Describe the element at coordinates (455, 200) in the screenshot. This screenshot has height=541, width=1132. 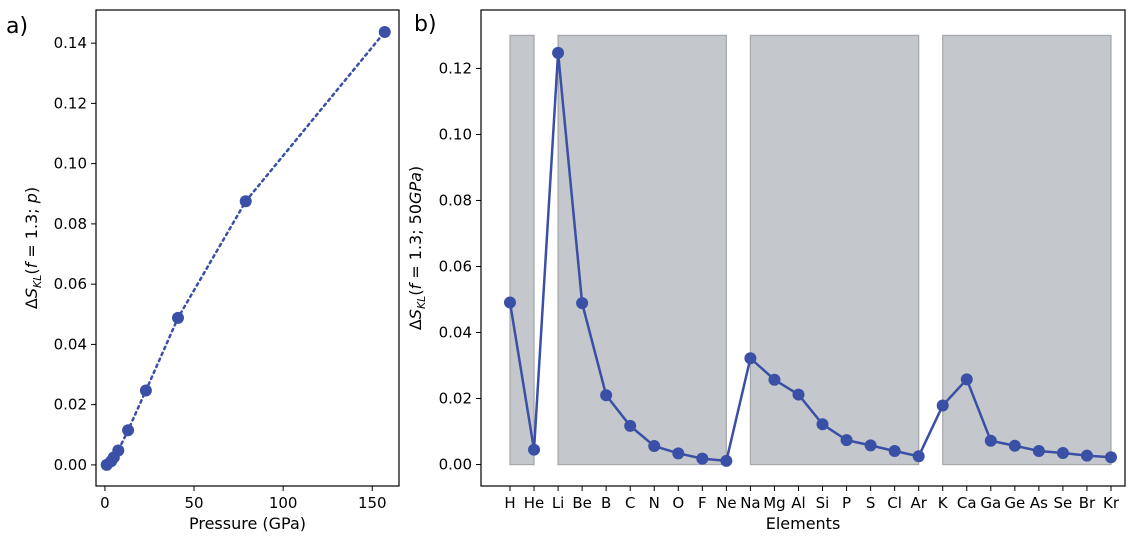
I see `panel-b-y-tick-label: 0.08` at that location.